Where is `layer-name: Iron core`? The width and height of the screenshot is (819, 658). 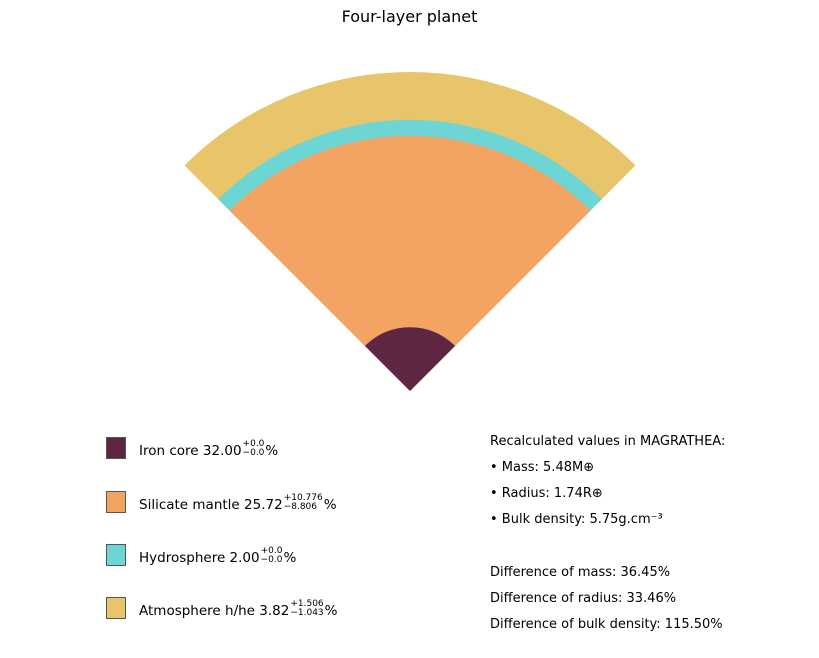
layer-name: Iron core is located at coordinates (169, 451).